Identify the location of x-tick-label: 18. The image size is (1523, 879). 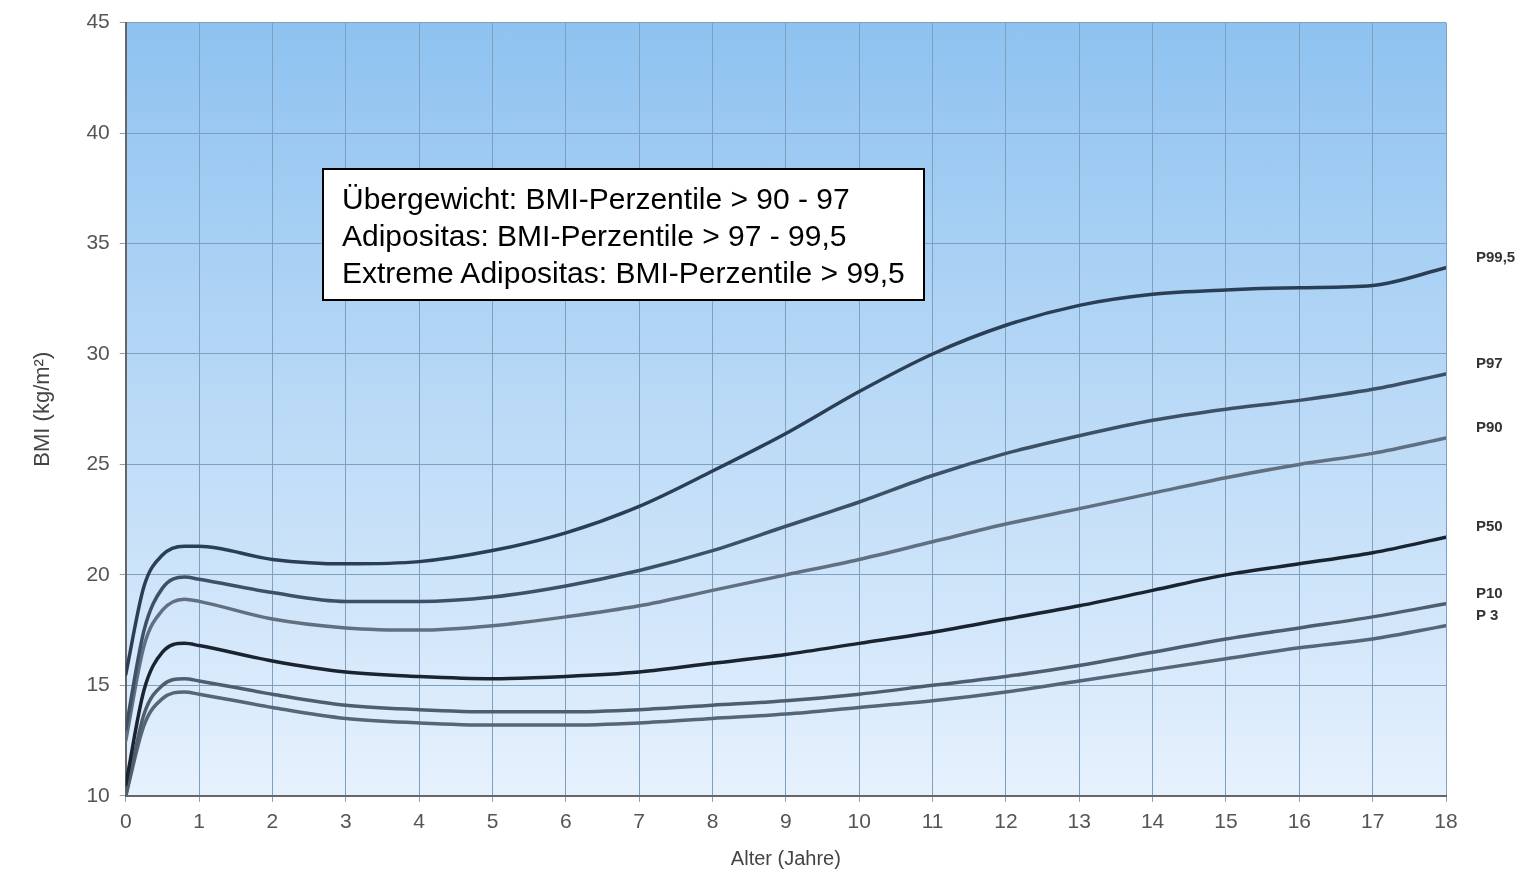
(1446, 821).